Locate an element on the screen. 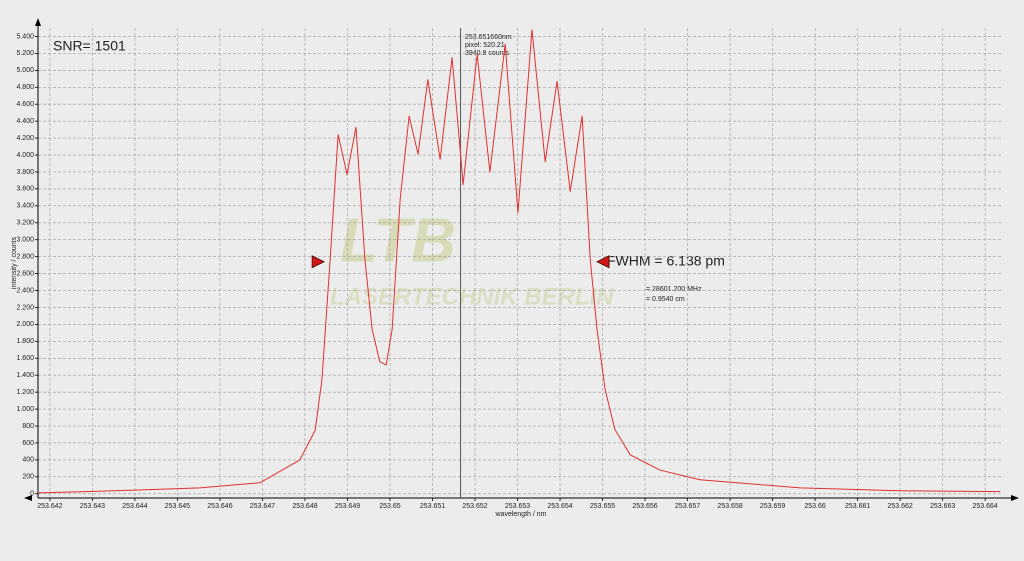 The image size is (1024, 561). y-tick-label: 400 is located at coordinates (28, 460).